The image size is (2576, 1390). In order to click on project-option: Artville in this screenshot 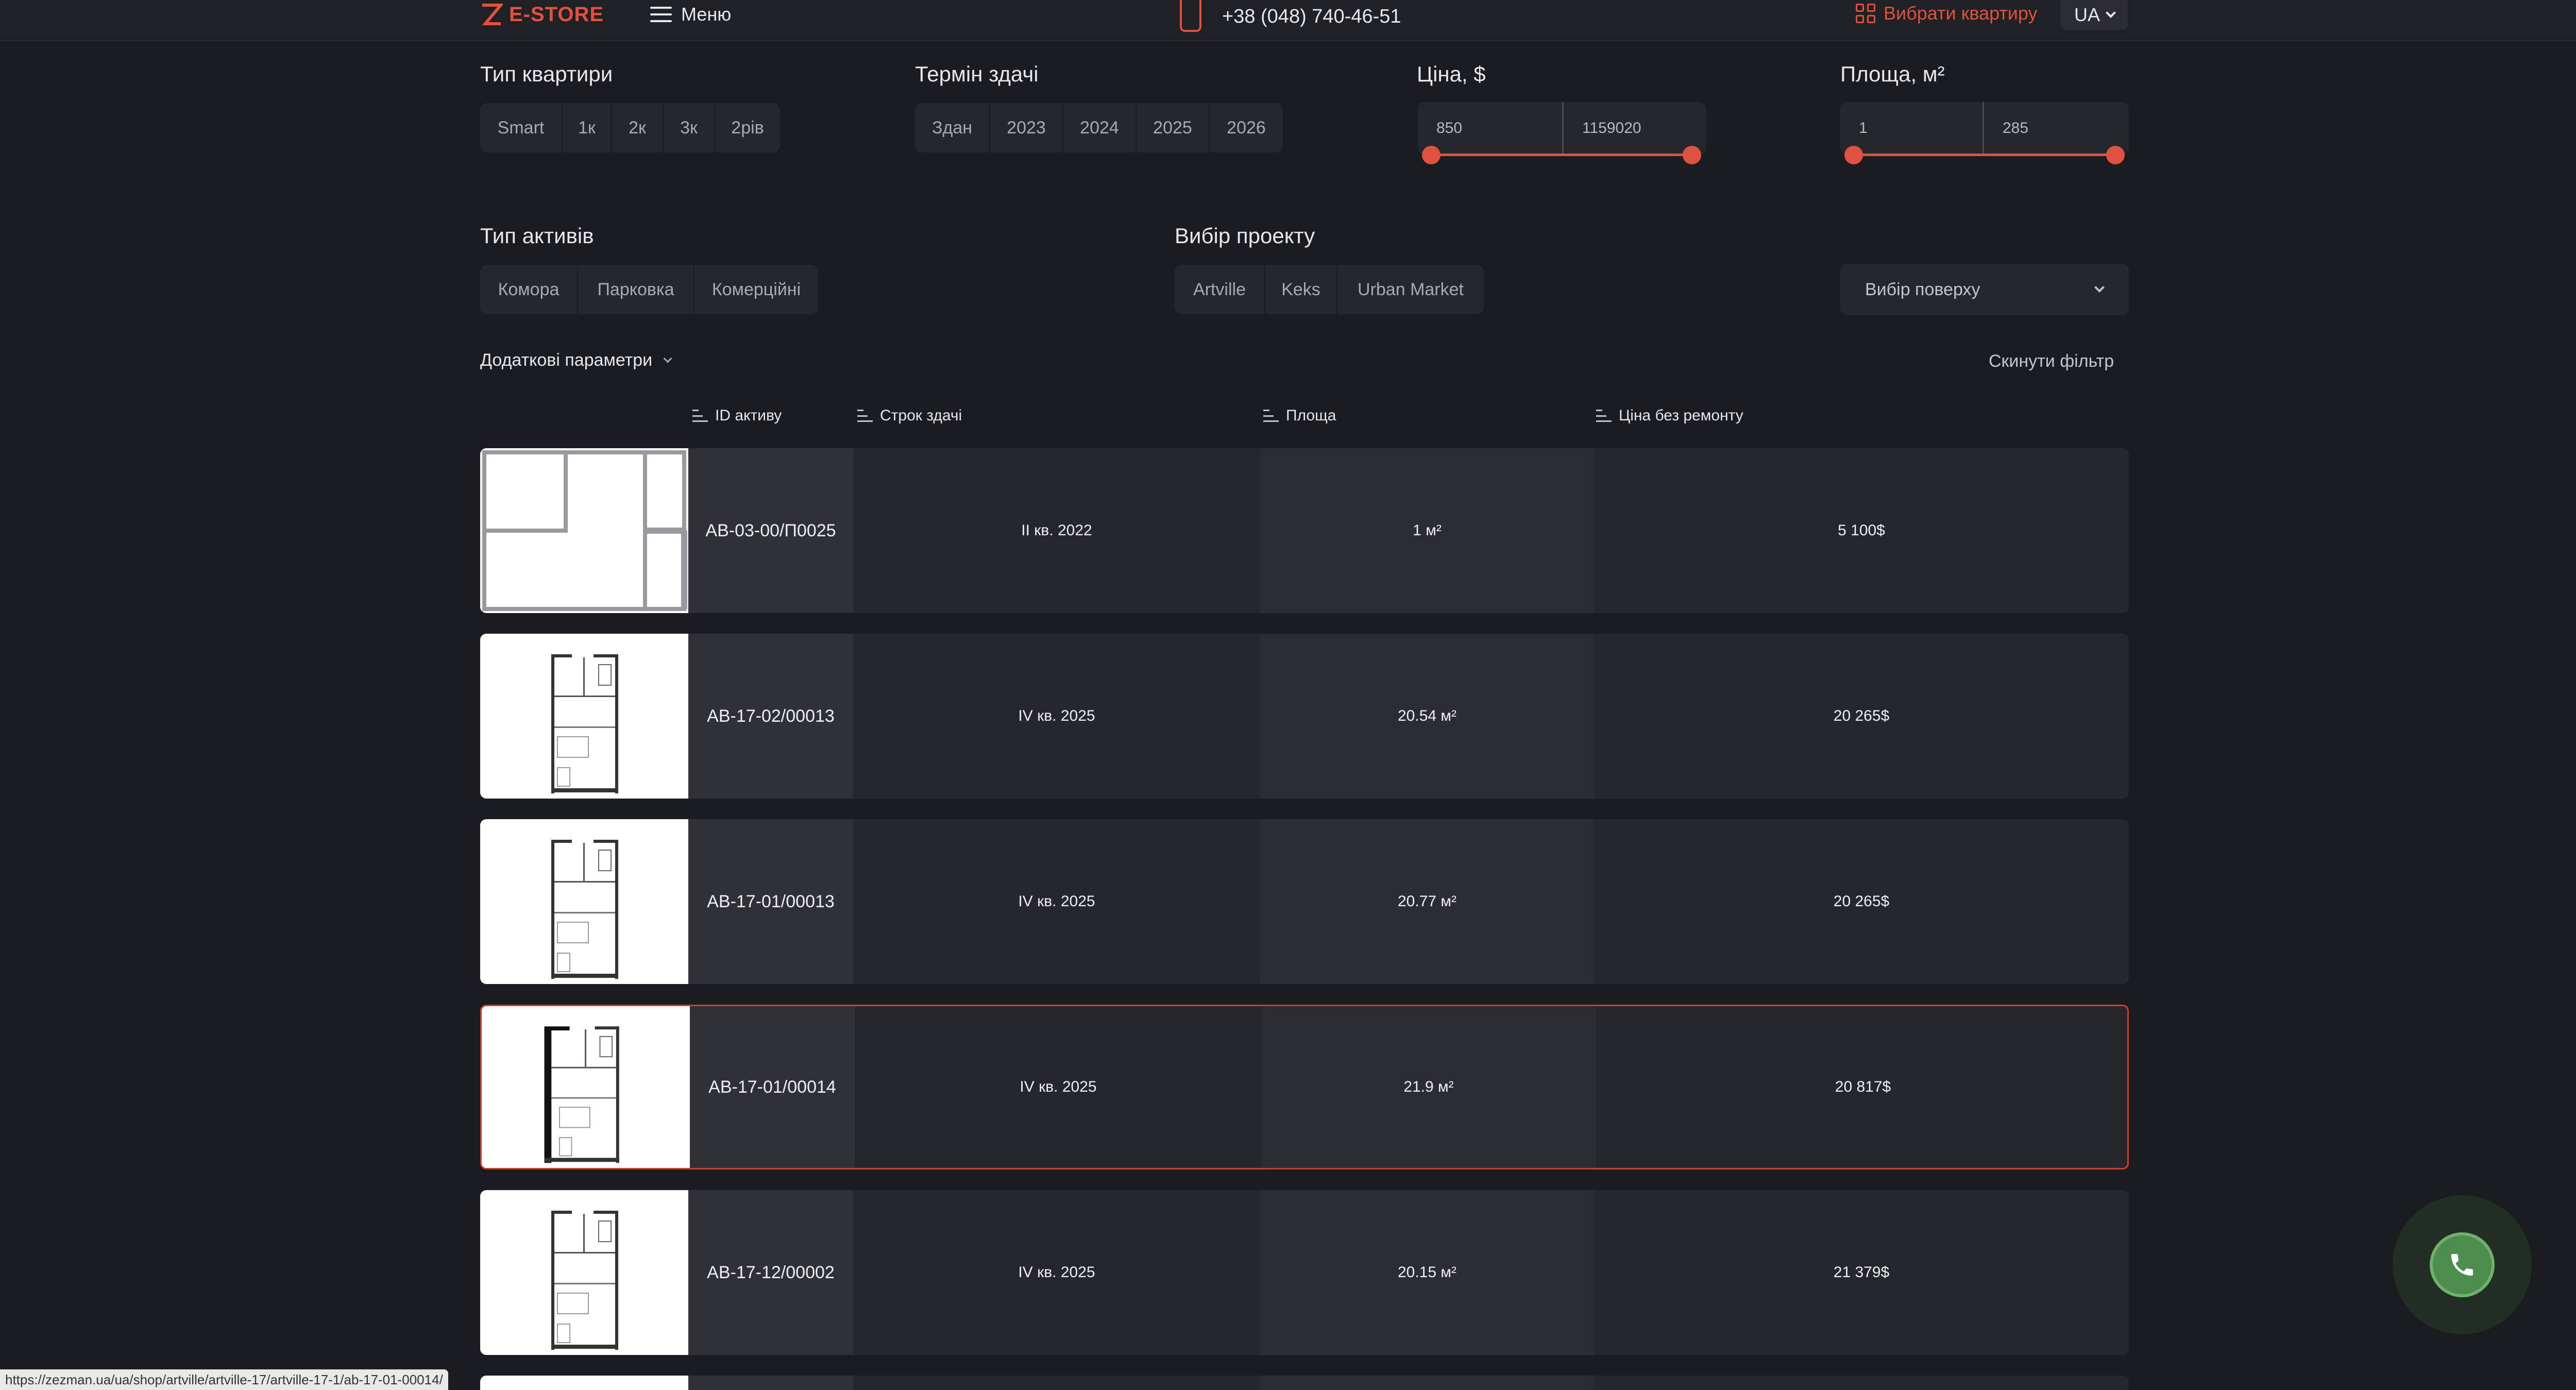, I will do `click(1220, 289)`.